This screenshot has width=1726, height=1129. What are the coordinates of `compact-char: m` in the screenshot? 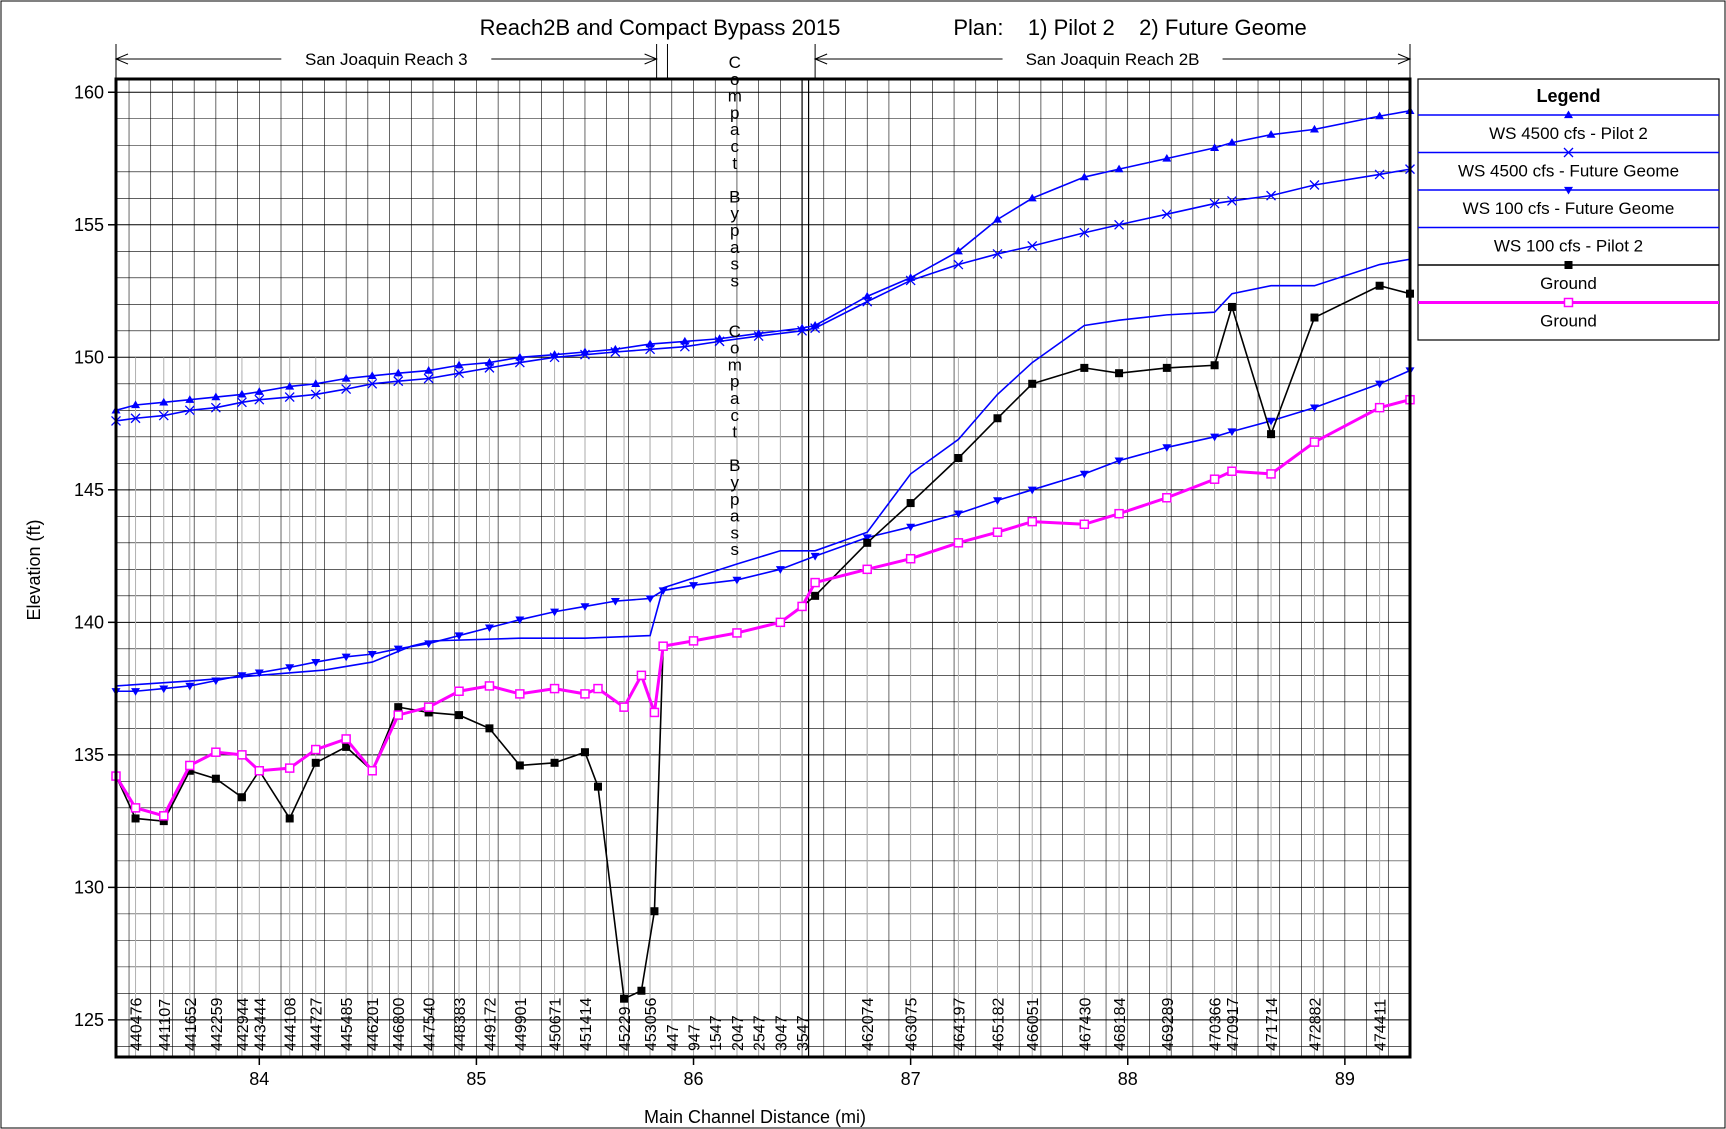 It's located at (735, 96).